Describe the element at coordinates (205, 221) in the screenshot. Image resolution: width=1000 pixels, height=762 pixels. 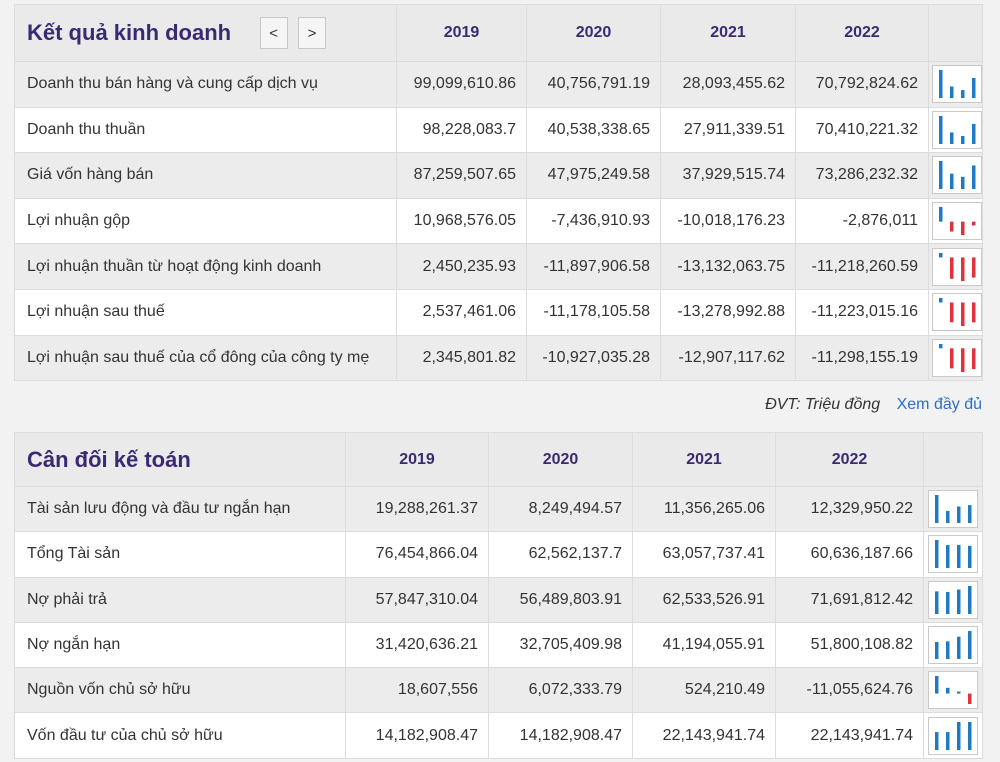
I see `income-row-label: Lợi nhuận gộp` at that location.